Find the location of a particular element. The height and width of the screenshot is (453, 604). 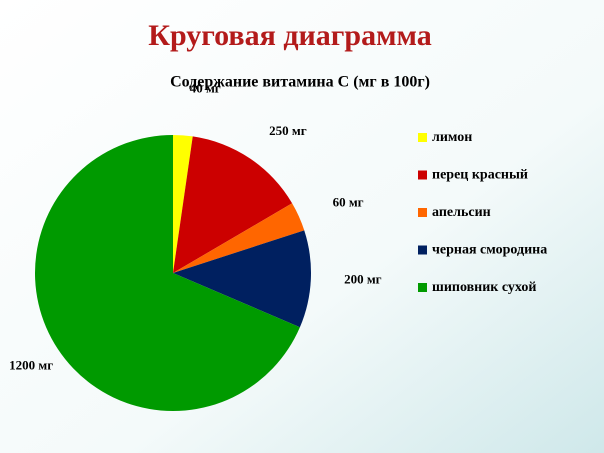

slide-title: Круговая диаграмма is located at coordinates (290, 35).